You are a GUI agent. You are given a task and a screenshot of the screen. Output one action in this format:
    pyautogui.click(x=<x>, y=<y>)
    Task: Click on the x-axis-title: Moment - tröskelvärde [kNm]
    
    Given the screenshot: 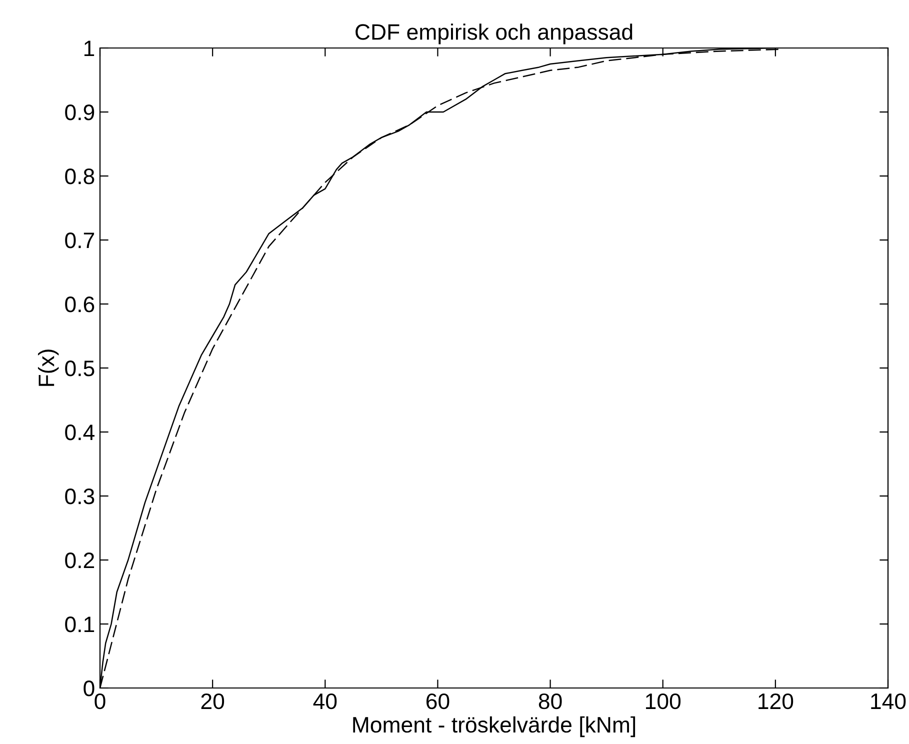 What is the action you would take?
    pyautogui.click(x=494, y=727)
    